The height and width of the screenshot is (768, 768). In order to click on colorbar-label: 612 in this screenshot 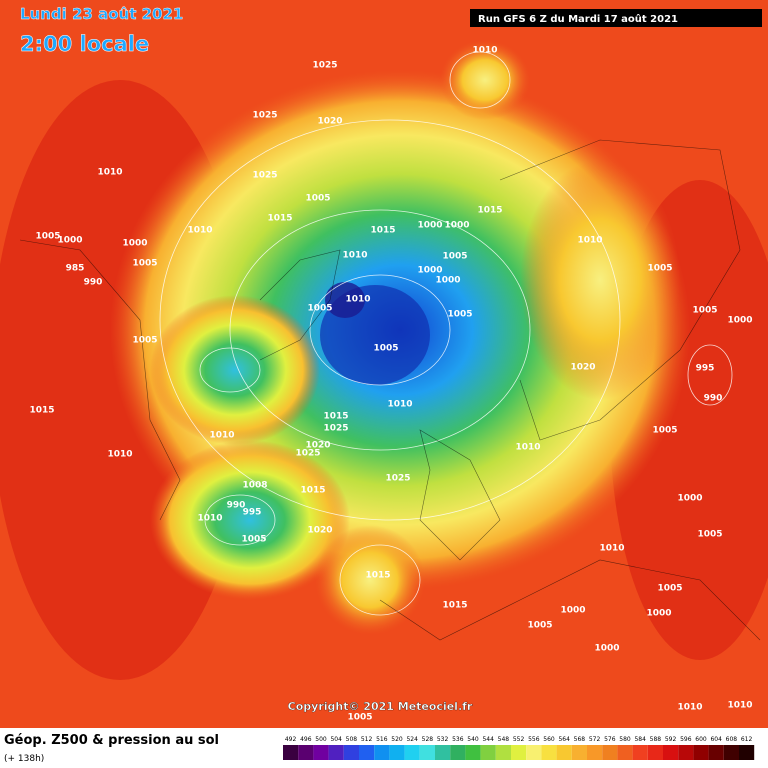, I will do `click(747, 739)`.